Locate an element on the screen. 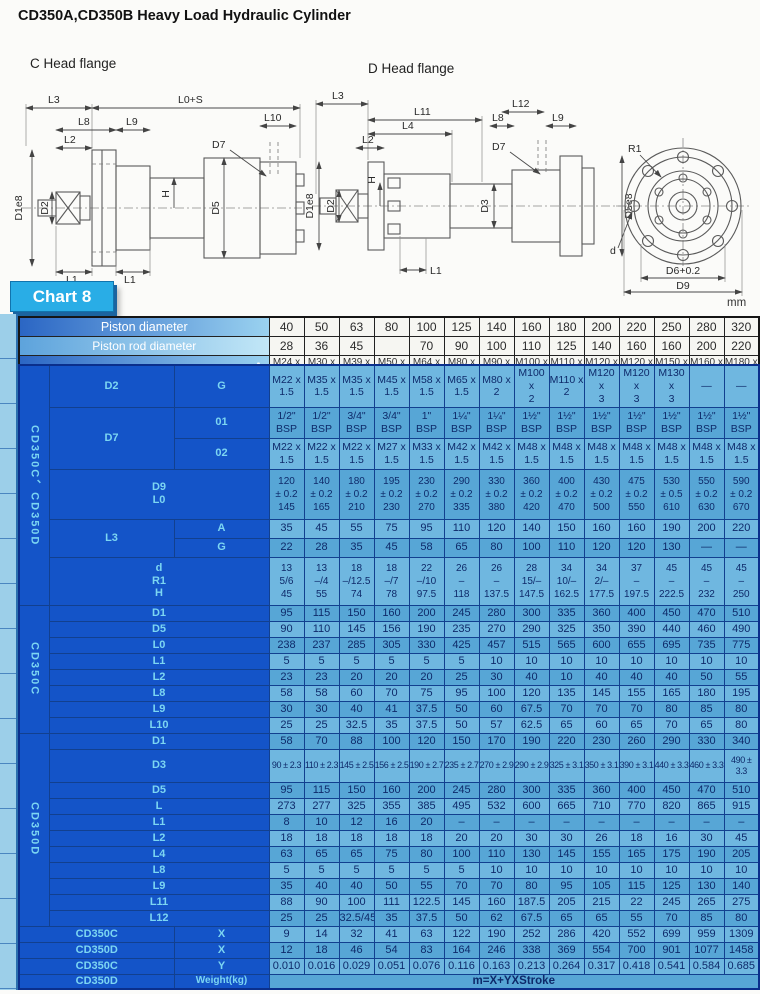 This screenshot has width=760, height=994. value-cell: 155 is located at coordinates (636, 693).